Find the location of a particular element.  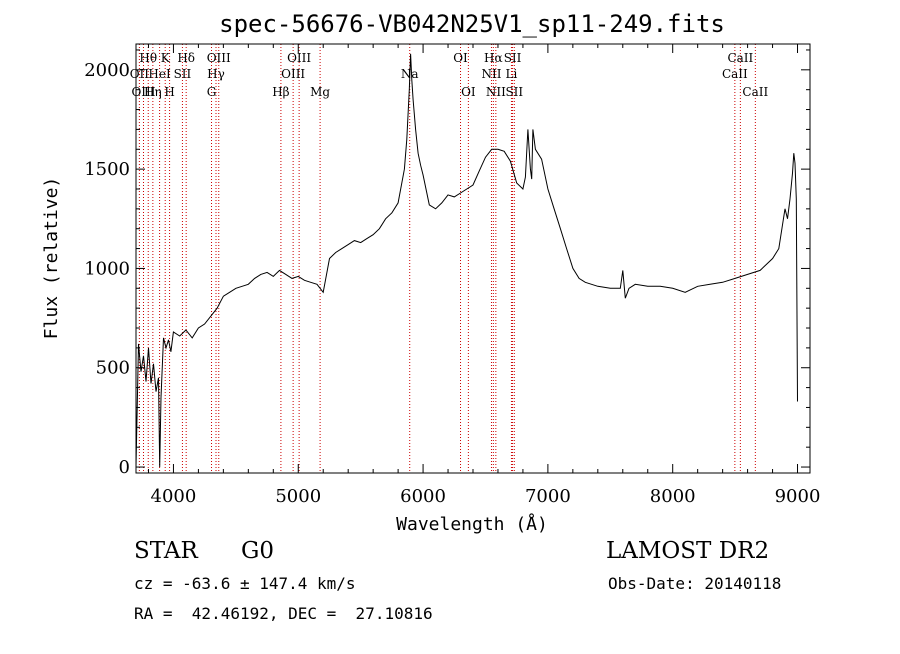

y-axis-label: Flux (relative) is located at coordinates (51, 258).